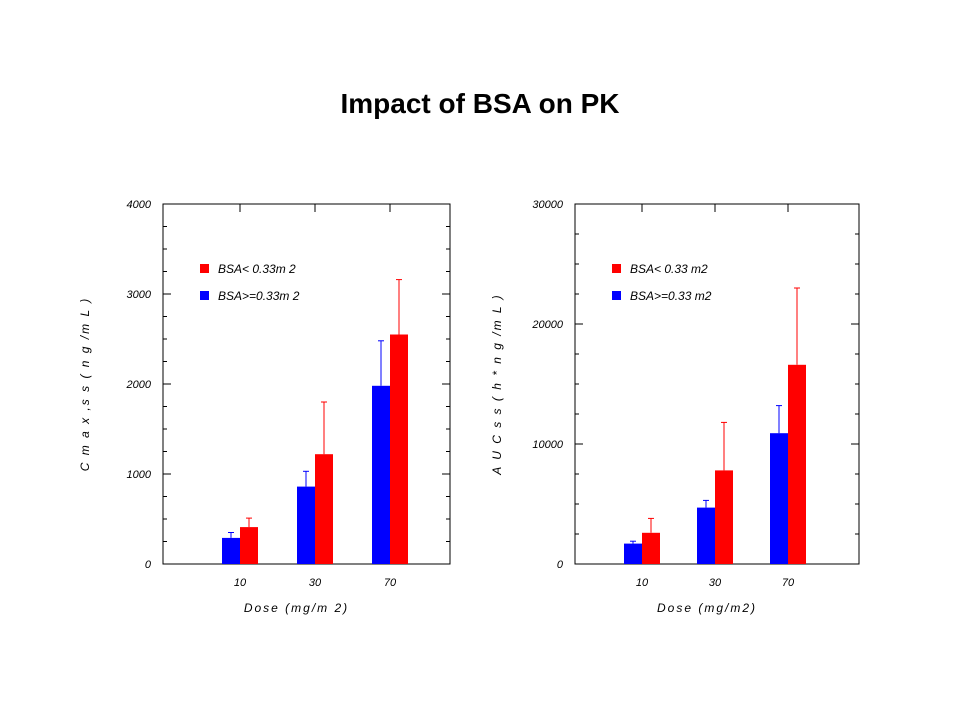 This screenshot has height=720, width=960. I want to click on legend-label: BSA>=0.33m 2, so click(259, 296).